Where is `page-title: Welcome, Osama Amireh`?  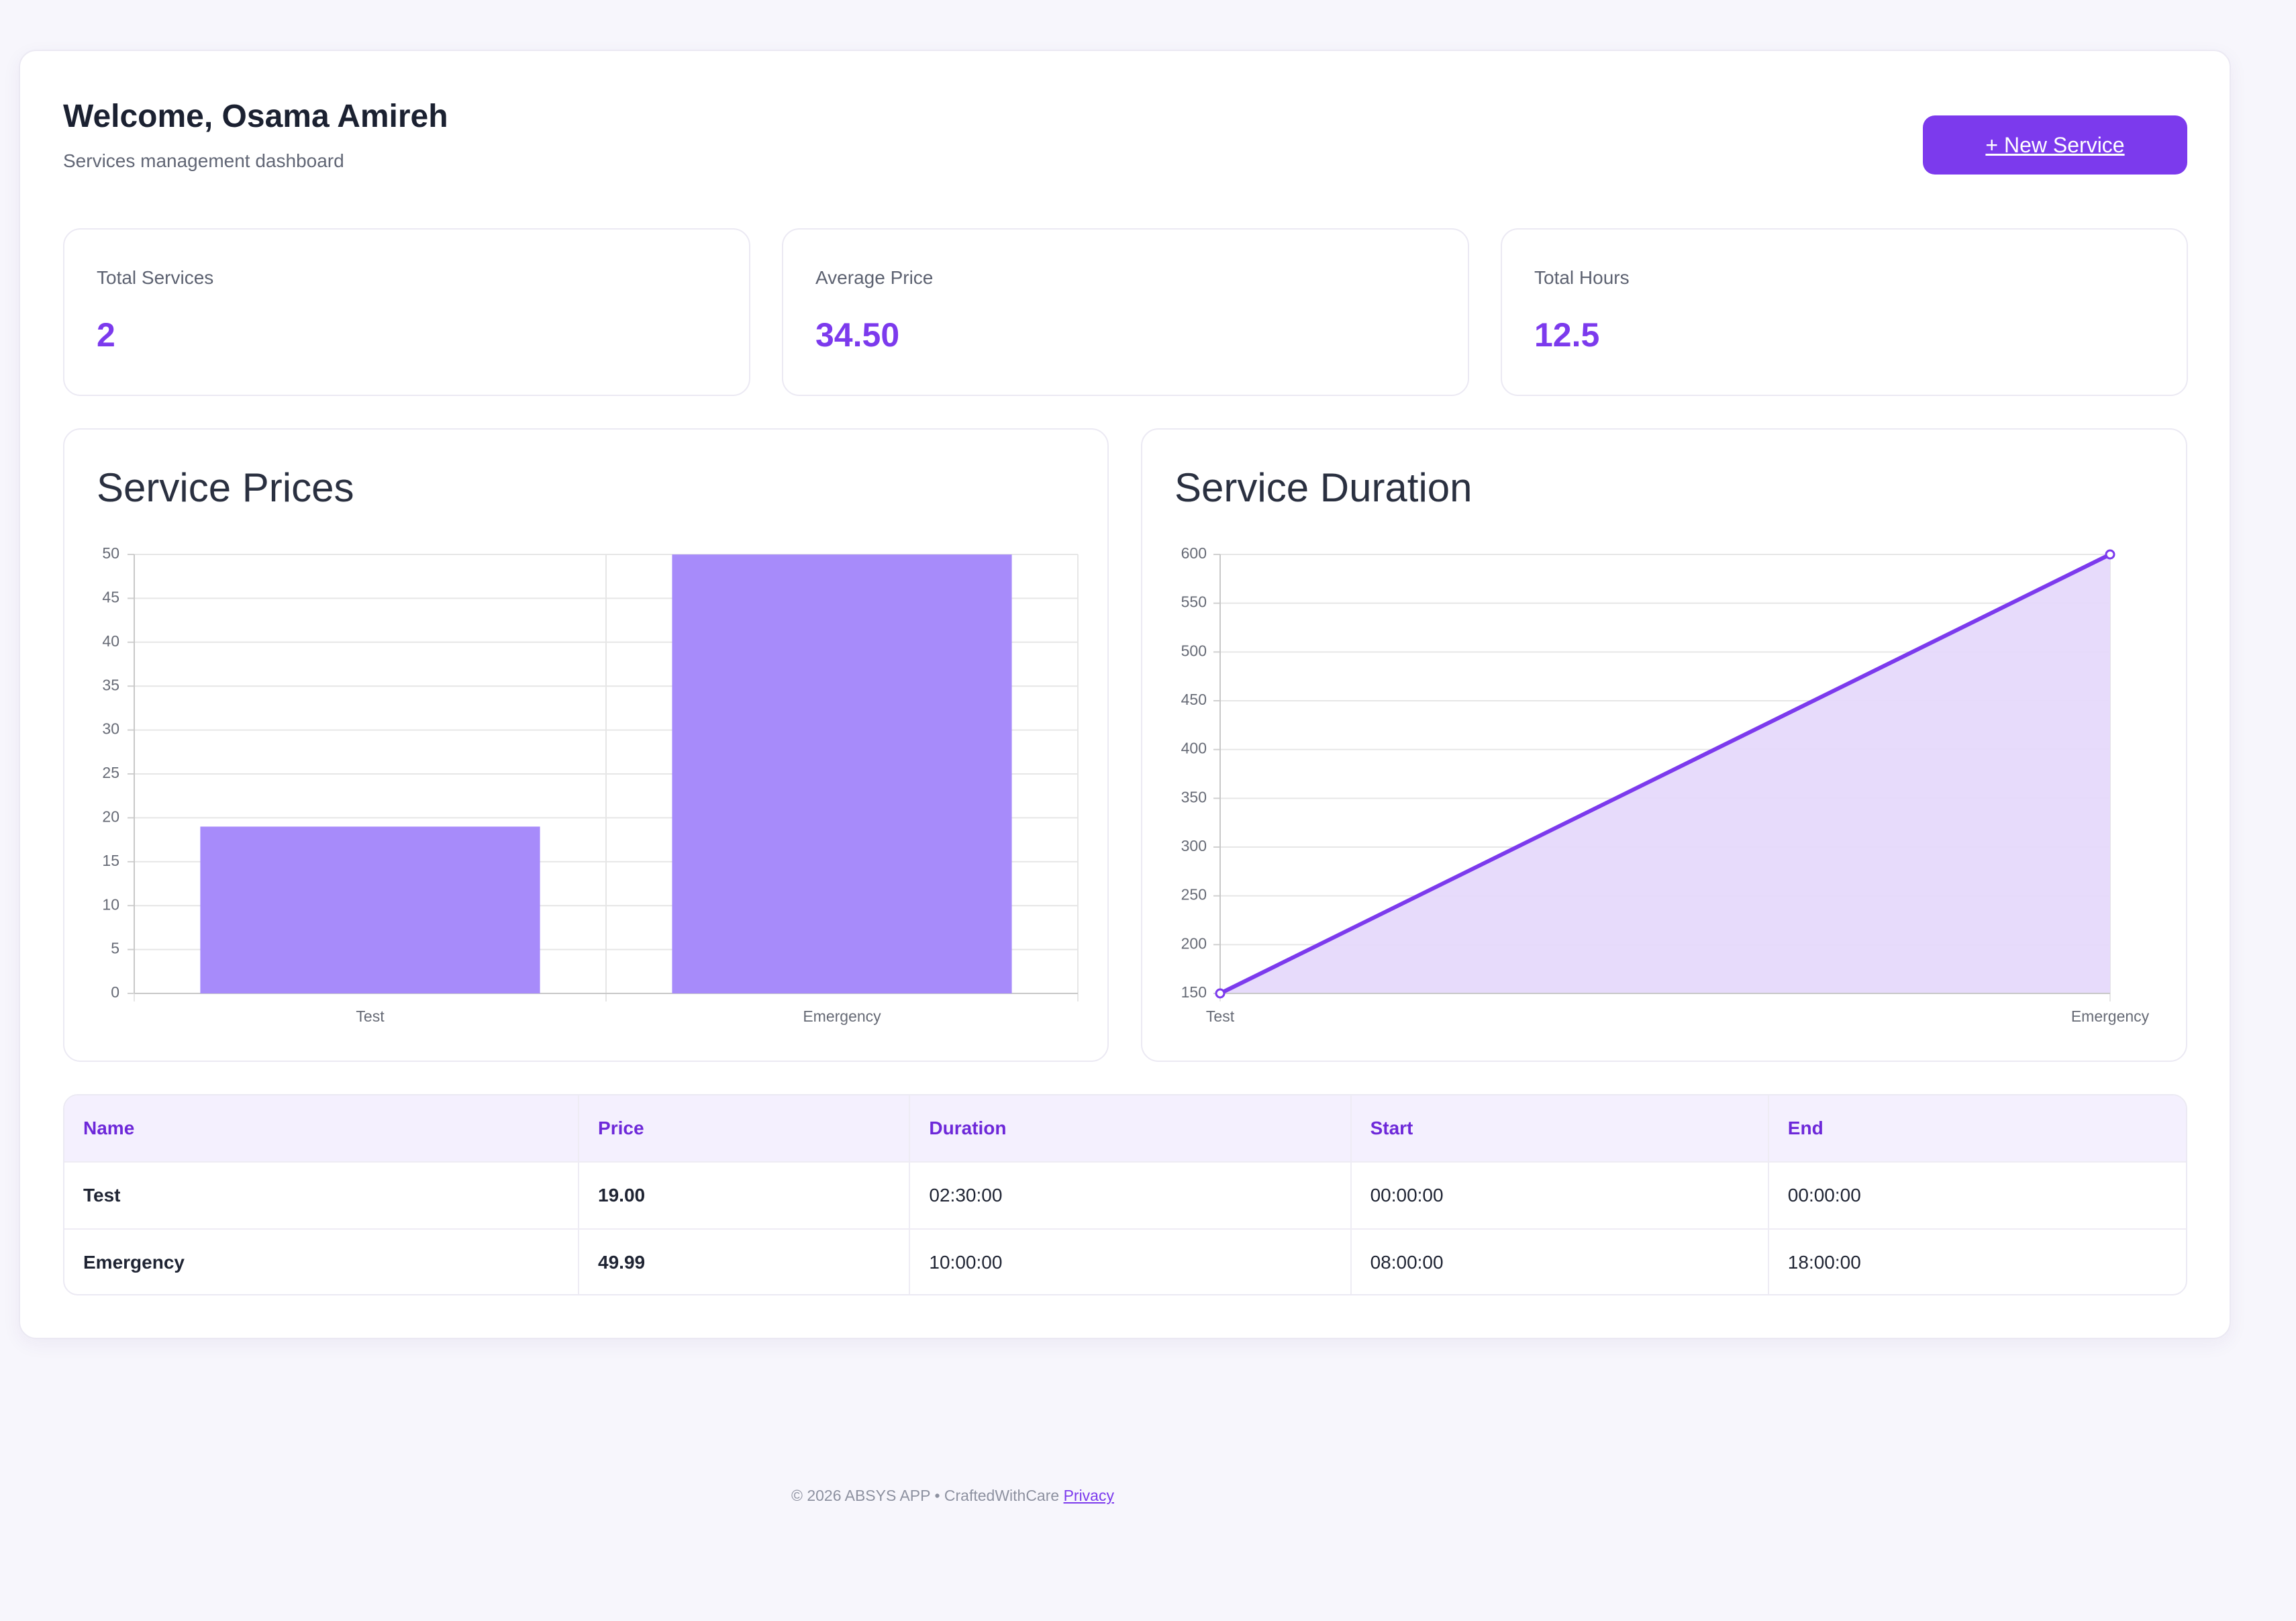 page-title: Welcome, Osama Amireh is located at coordinates (255, 117).